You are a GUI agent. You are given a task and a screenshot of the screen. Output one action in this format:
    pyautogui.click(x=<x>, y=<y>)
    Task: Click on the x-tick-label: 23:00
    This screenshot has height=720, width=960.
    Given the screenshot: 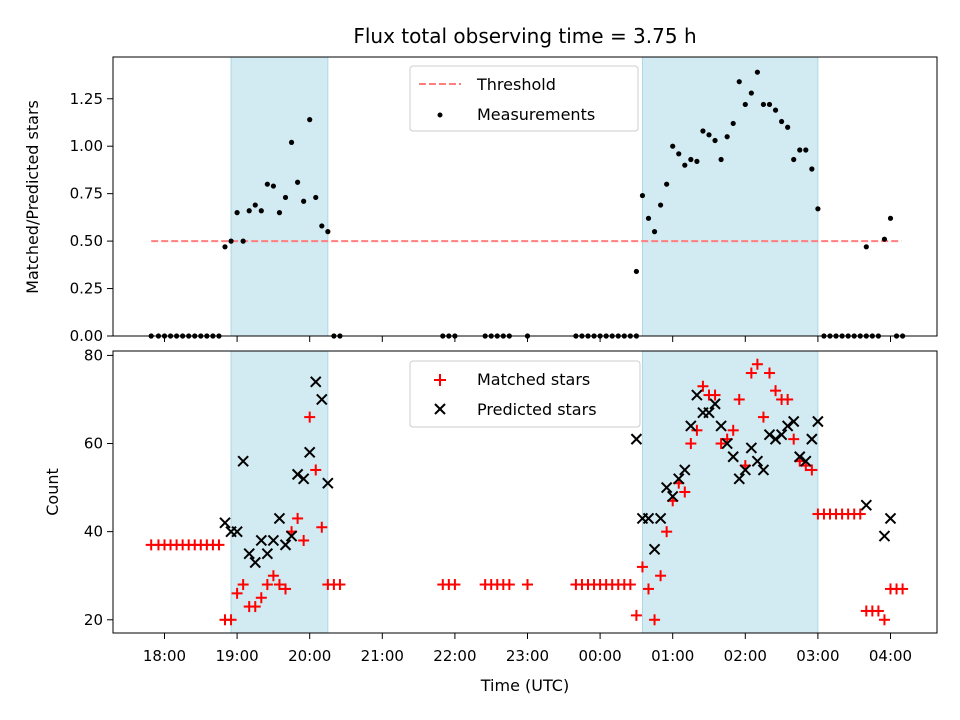 What is the action you would take?
    pyautogui.click(x=527, y=656)
    